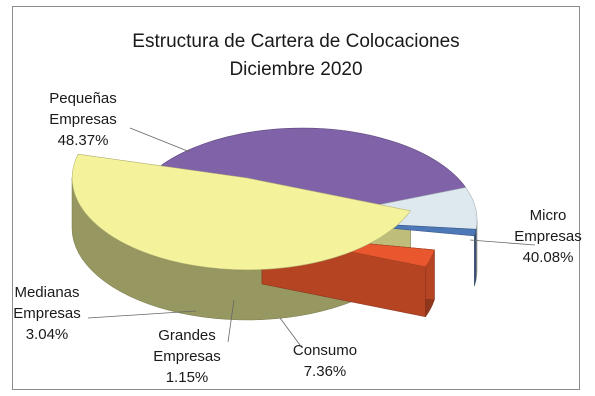  What do you see at coordinates (325, 361) in the screenshot?
I see `slice-label-1: Consumo 7.36%` at bounding box center [325, 361].